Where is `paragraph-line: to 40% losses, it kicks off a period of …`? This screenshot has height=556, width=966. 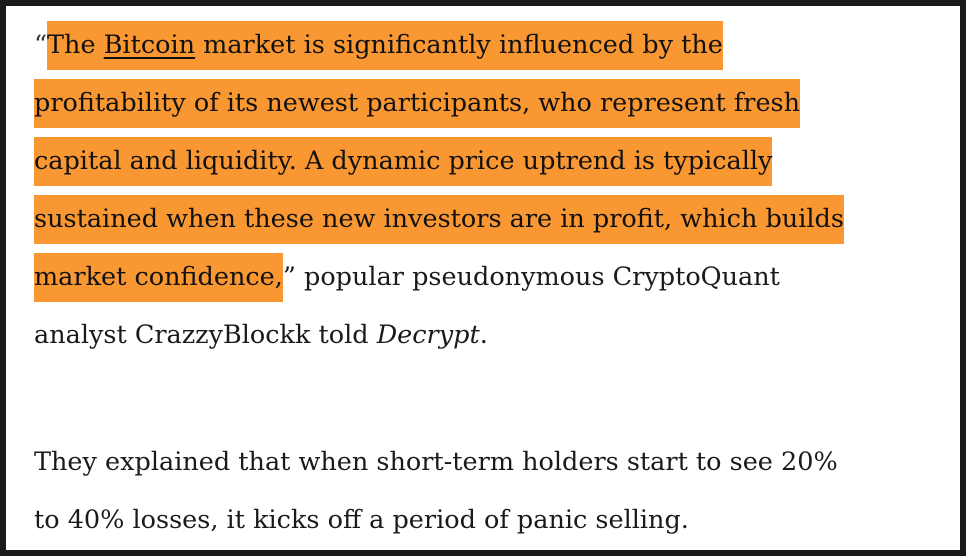 paragraph-line: to 40% losses, it kicks off a period of … is located at coordinates (361, 520).